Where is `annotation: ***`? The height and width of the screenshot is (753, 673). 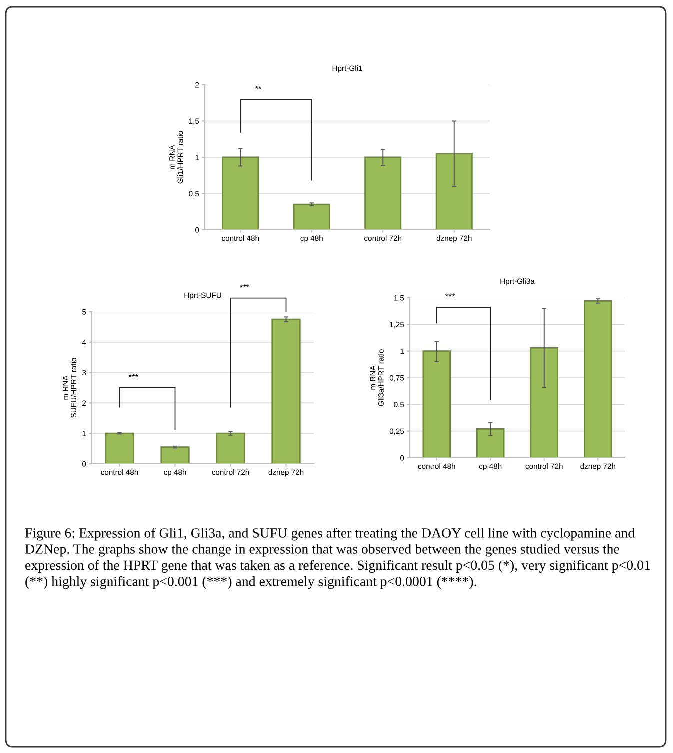
annotation: *** is located at coordinates (133, 376).